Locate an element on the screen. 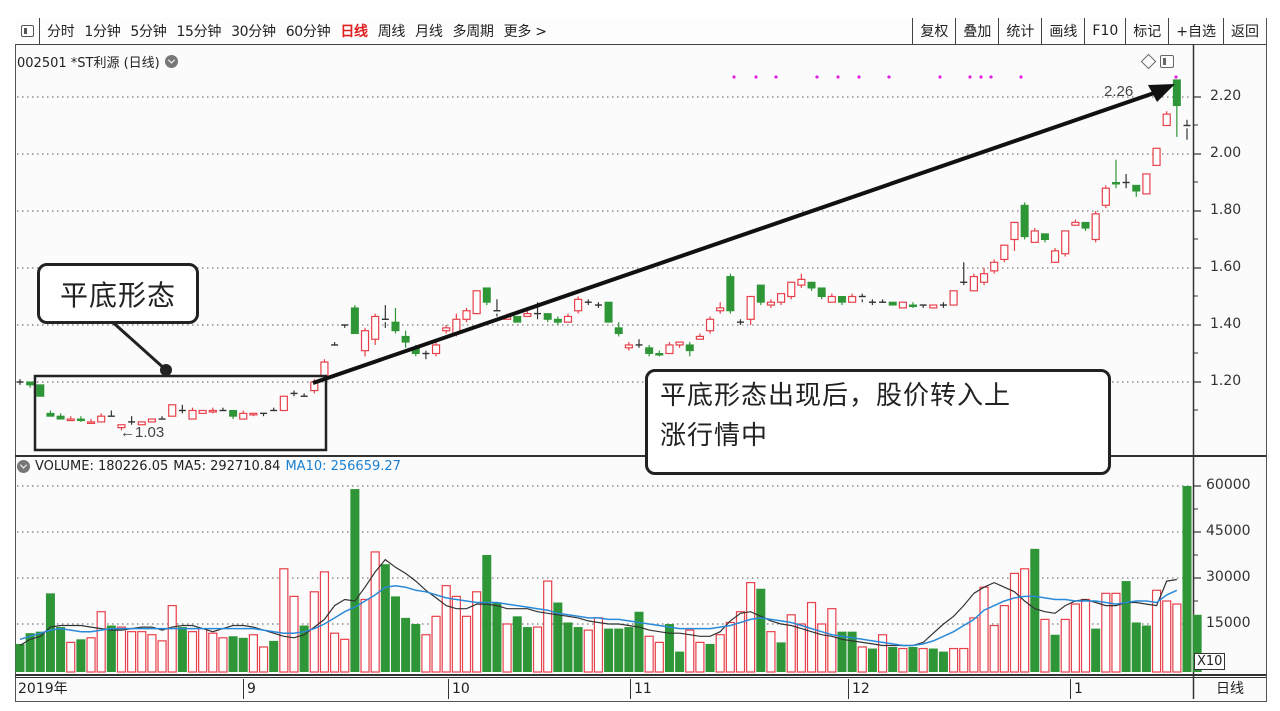 This screenshot has width=1280, height=711. toolbar-button-4: F10 is located at coordinates (1104, 31).